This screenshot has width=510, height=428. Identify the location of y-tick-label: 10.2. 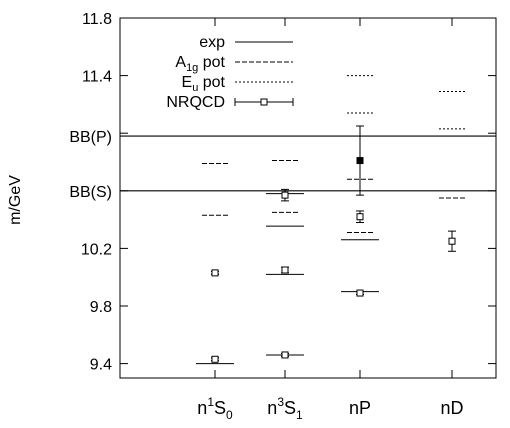
(96, 249).